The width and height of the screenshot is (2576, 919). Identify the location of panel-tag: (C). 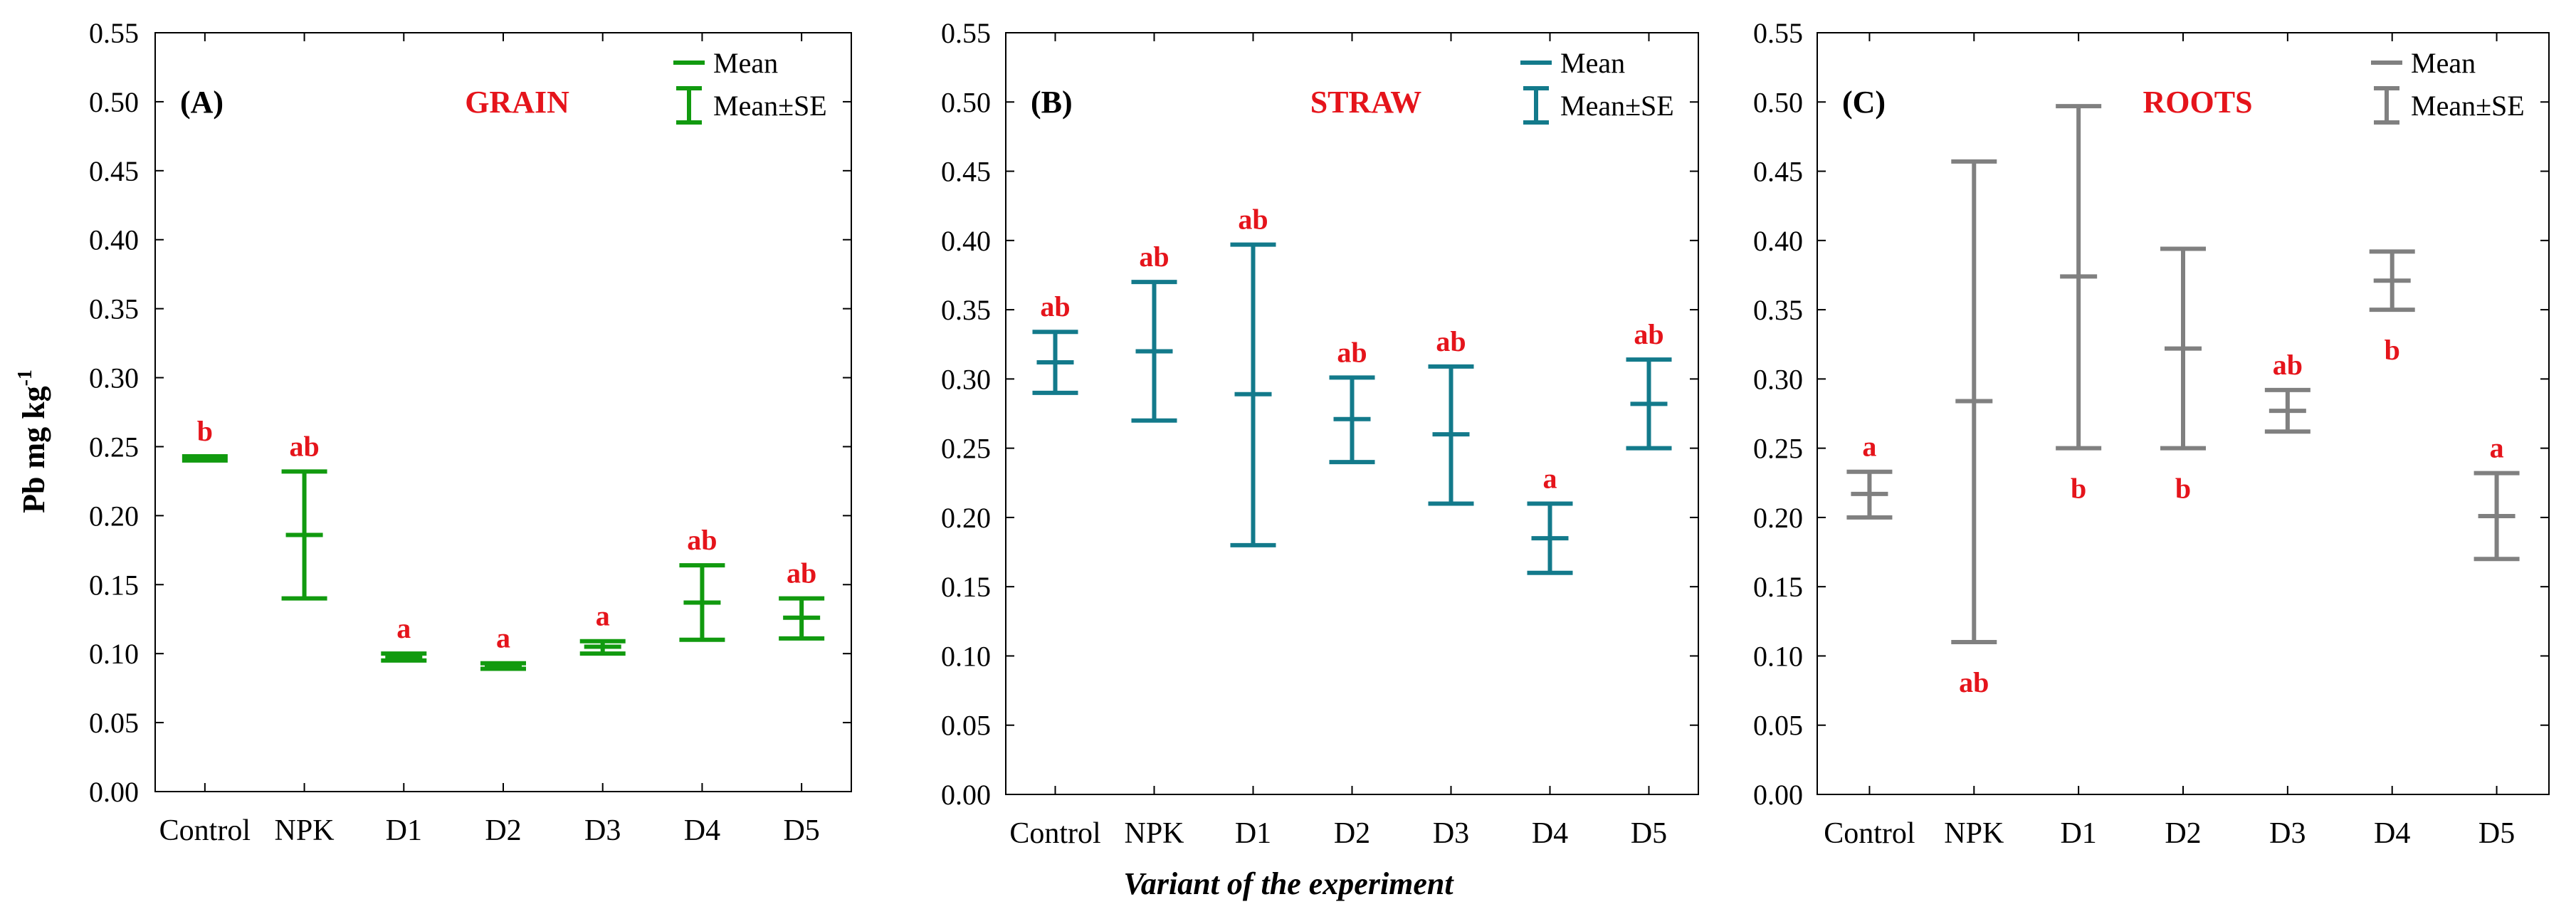
(1864, 102).